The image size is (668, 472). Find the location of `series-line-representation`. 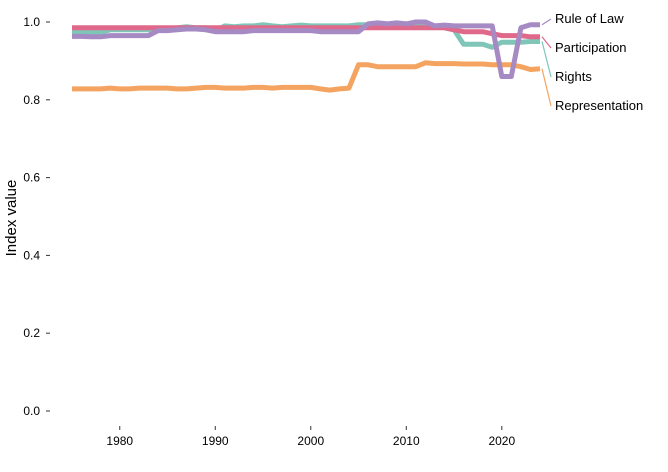

series-line-representation is located at coordinates (306, 76).